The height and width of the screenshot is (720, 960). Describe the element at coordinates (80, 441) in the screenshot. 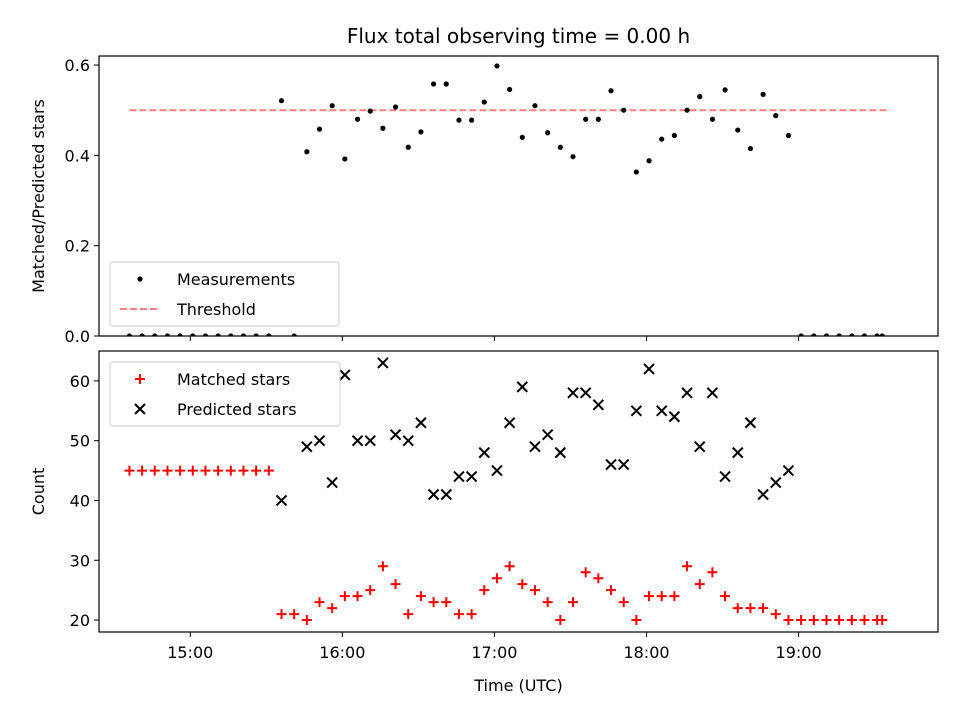

I see `y-tick-label: 50` at that location.